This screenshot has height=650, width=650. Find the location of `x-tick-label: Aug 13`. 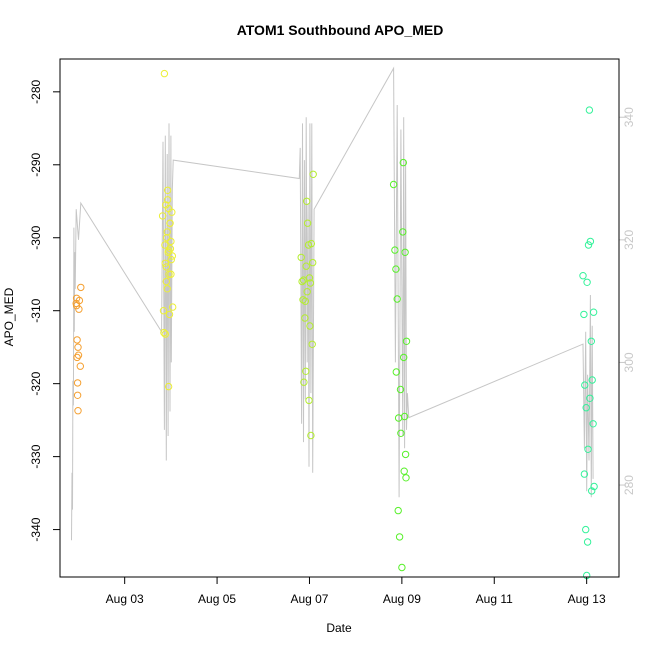

x-tick-label: Aug 13 is located at coordinates (587, 599).